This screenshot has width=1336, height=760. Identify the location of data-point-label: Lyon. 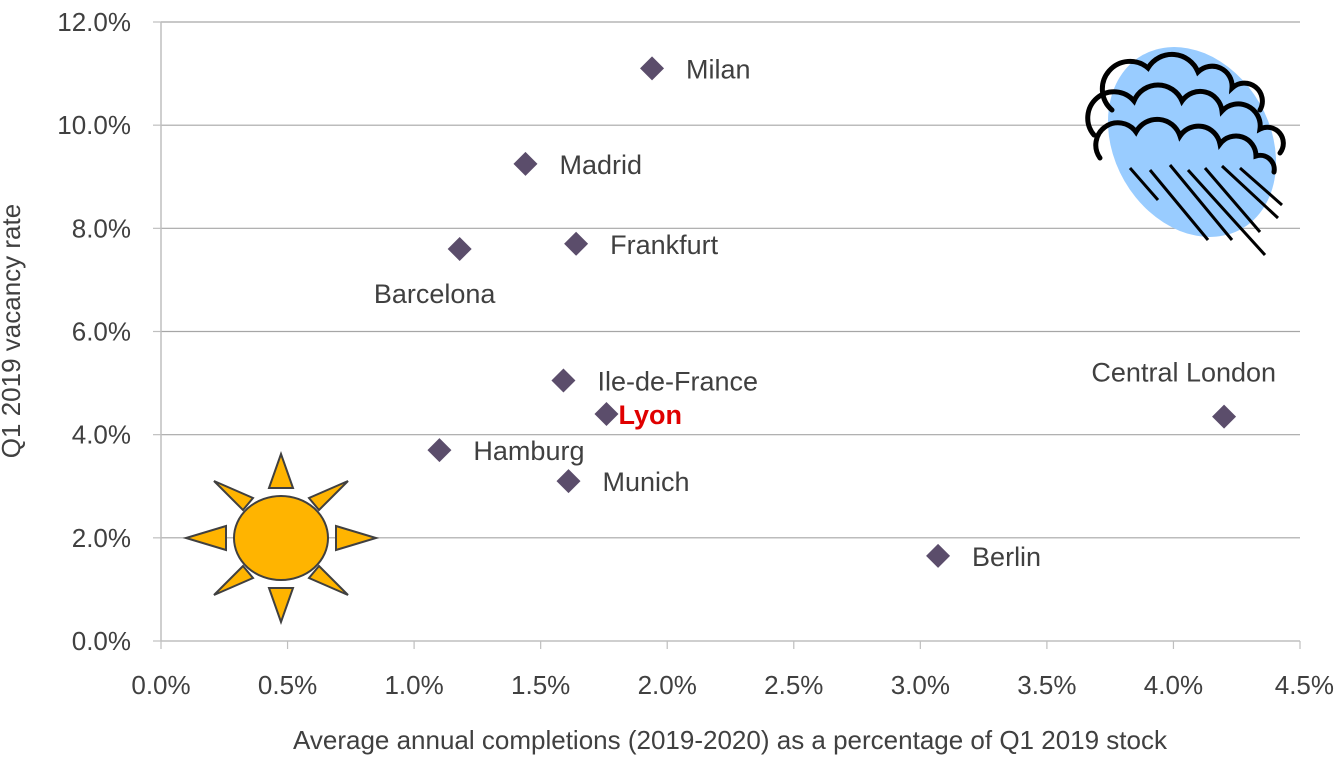
(650, 415).